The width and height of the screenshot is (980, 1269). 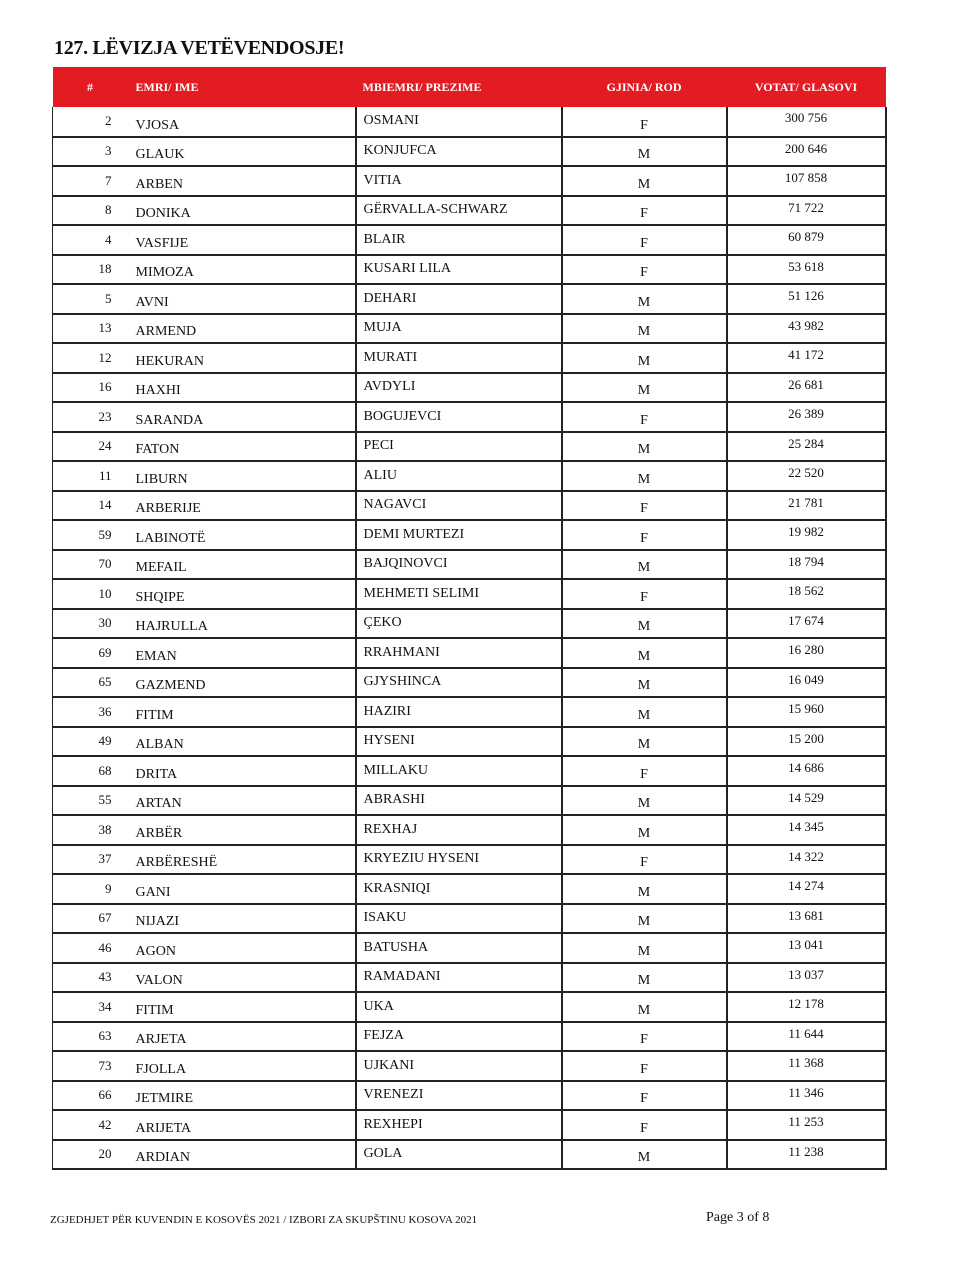 I want to click on candidate-number: 65, so click(x=90, y=682).